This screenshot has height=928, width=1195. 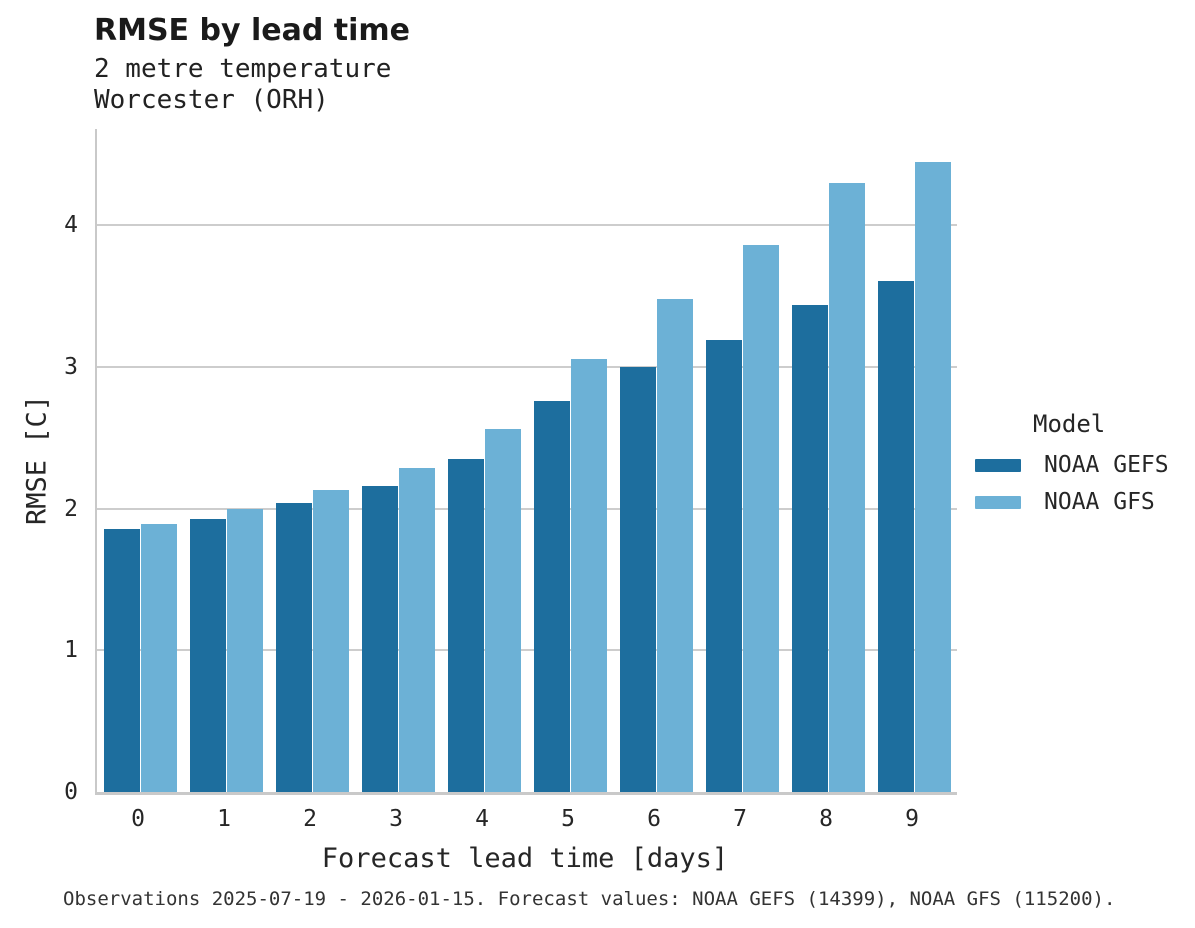 What do you see at coordinates (224, 819) in the screenshot?
I see `x-tick-label-1: 1` at bounding box center [224, 819].